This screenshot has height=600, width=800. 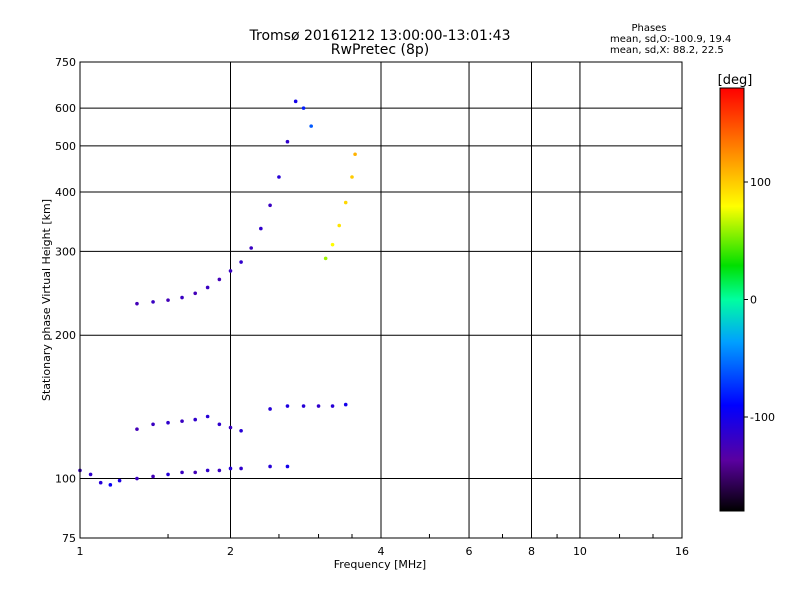 I want to click on x-tick-label: 10, so click(x=580, y=551).